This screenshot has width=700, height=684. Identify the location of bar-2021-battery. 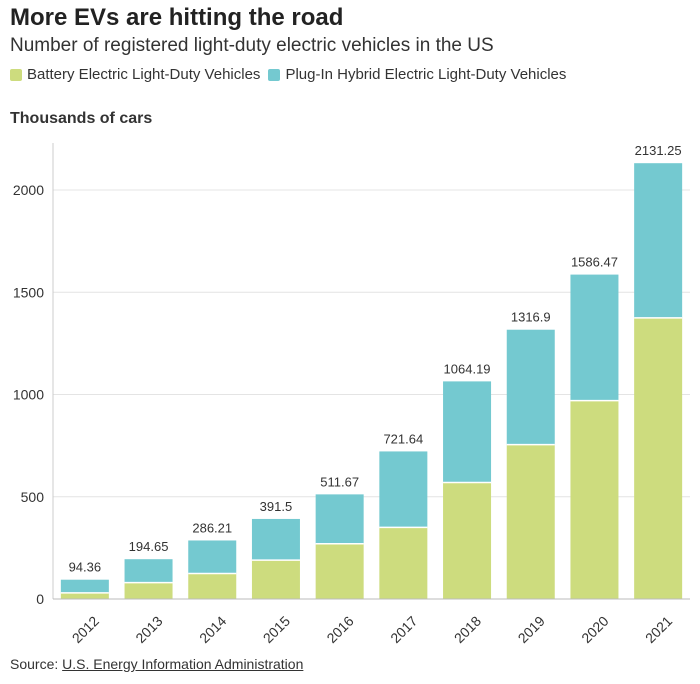
(658, 458).